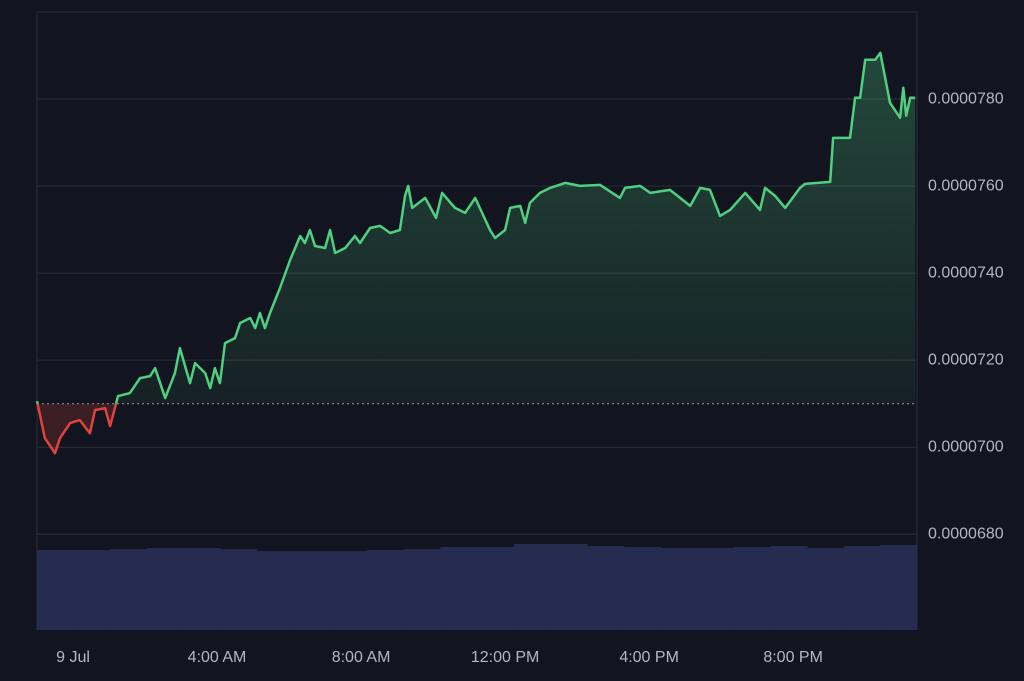  Describe the element at coordinates (966, 272) in the screenshot. I see `y-tick-label: 0.0000740` at that location.